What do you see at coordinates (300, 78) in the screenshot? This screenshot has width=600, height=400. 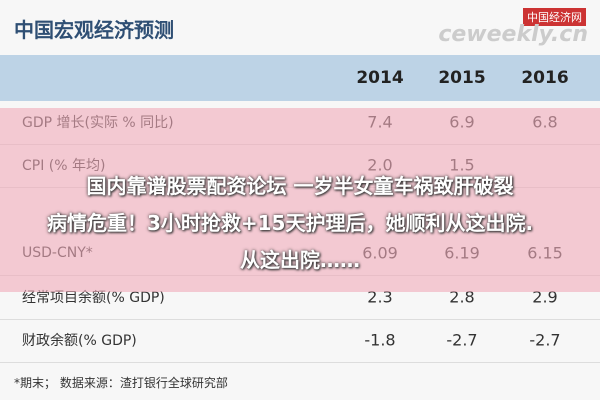 I see `header-band` at bounding box center [300, 78].